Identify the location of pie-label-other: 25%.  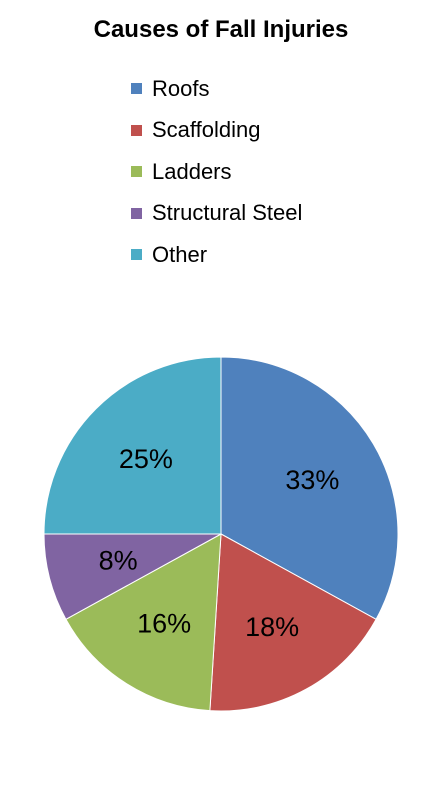
(146, 459).